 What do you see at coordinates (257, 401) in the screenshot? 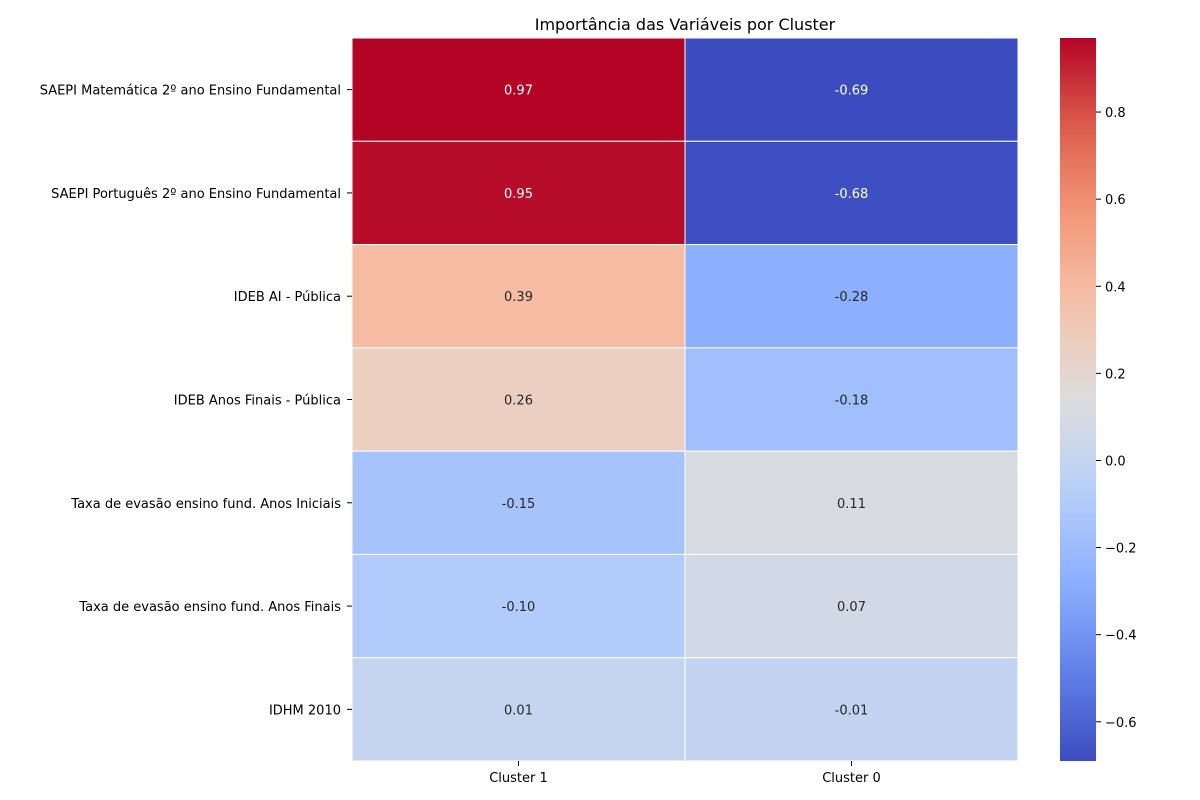
I see `row-label: IDEB Anos Finais - Pública` at bounding box center [257, 401].